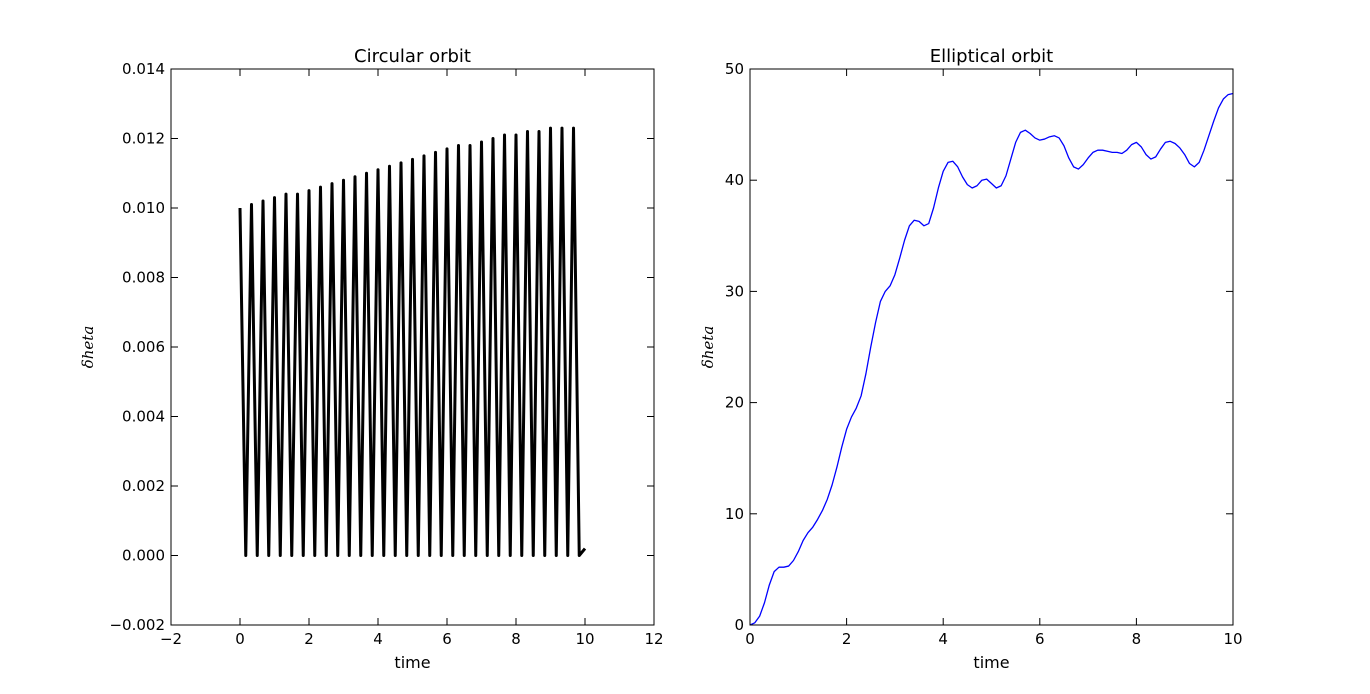  Describe the element at coordinates (137, 625) in the screenshot. I see `circular-orbit-ytick-label: −0.002` at that location.